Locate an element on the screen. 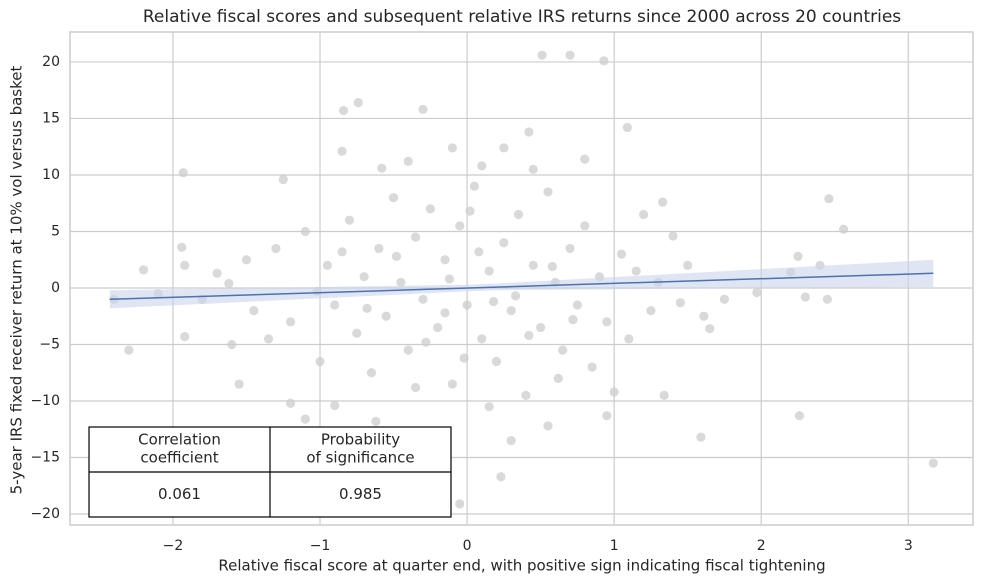  y-tick-label: −15 is located at coordinates (45, 458).